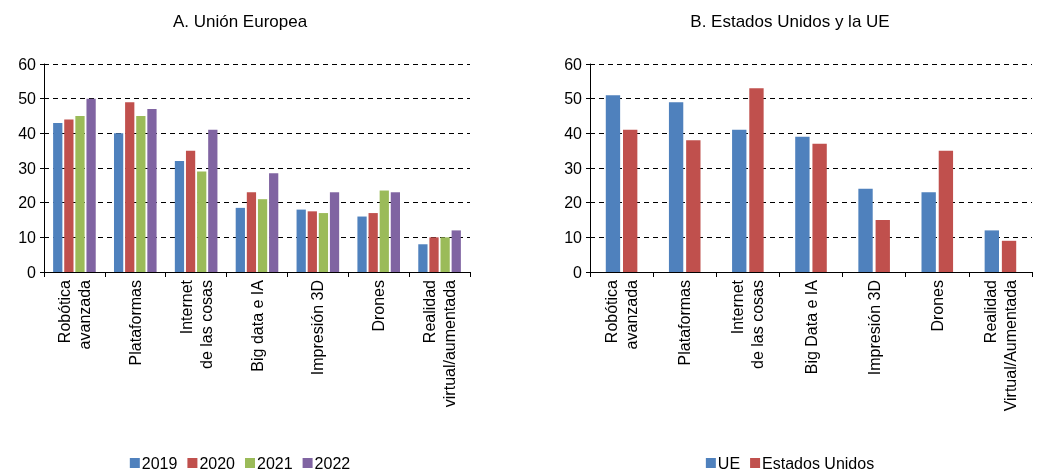  I want to click on legend-label: Estados Unidos, so click(818, 463).